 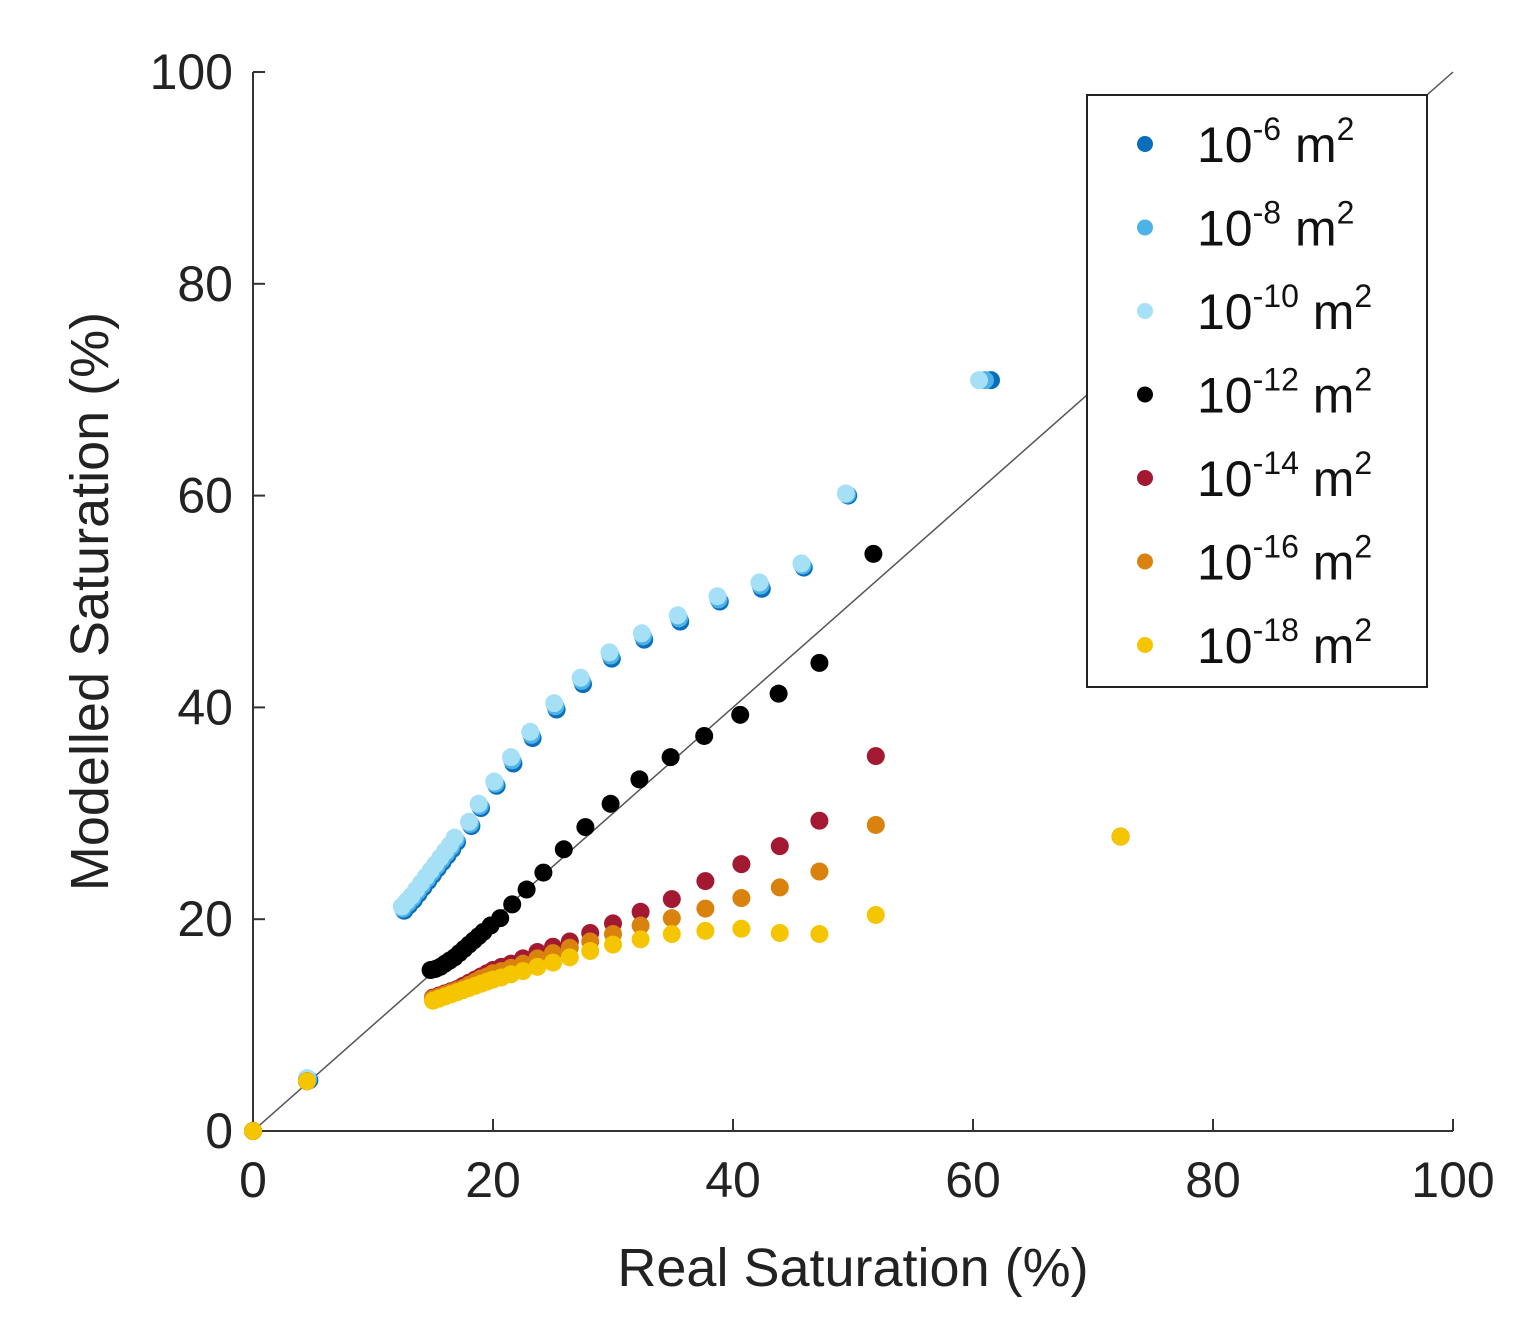 I want to click on y-tick-label: 40, so click(x=205, y=707).